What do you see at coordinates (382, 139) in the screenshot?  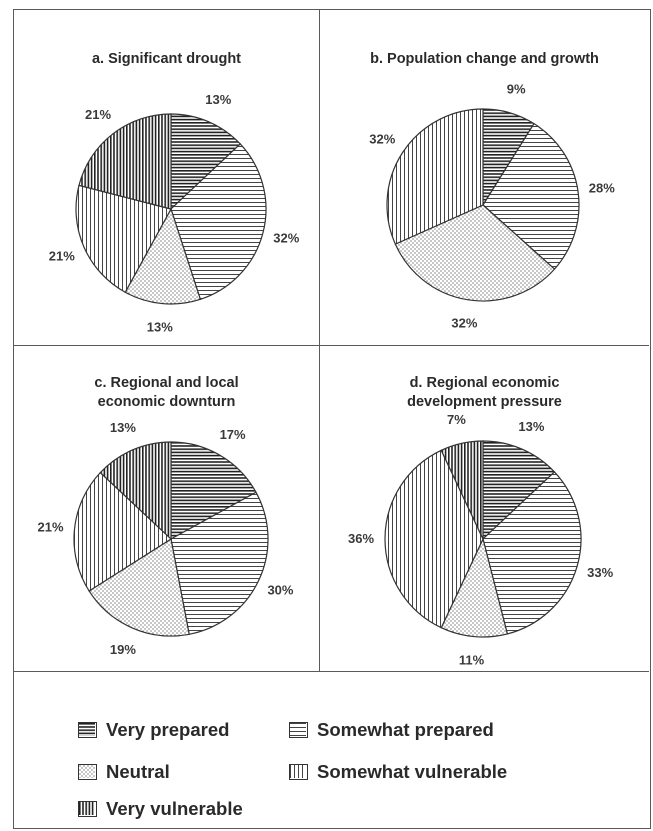 I see `data-label-somewhat-vulnerable: 32%` at bounding box center [382, 139].